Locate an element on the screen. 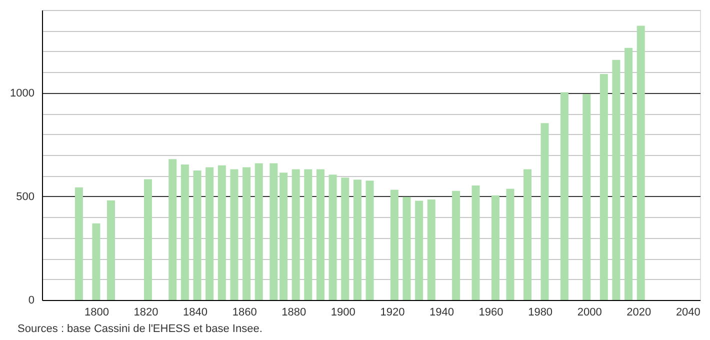  y-tick-label: 500 is located at coordinates (25, 196).